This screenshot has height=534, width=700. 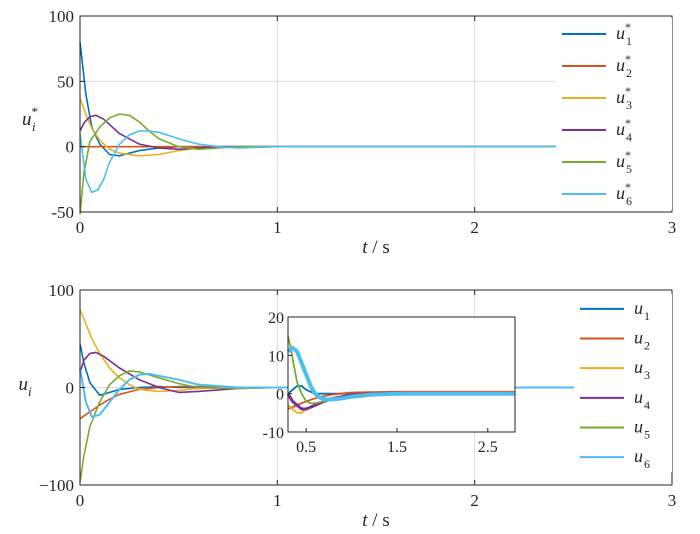 What do you see at coordinates (35, 111) in the screenshot?
I see `y-axis-label-sup: *` at bounding box center [35, 111].